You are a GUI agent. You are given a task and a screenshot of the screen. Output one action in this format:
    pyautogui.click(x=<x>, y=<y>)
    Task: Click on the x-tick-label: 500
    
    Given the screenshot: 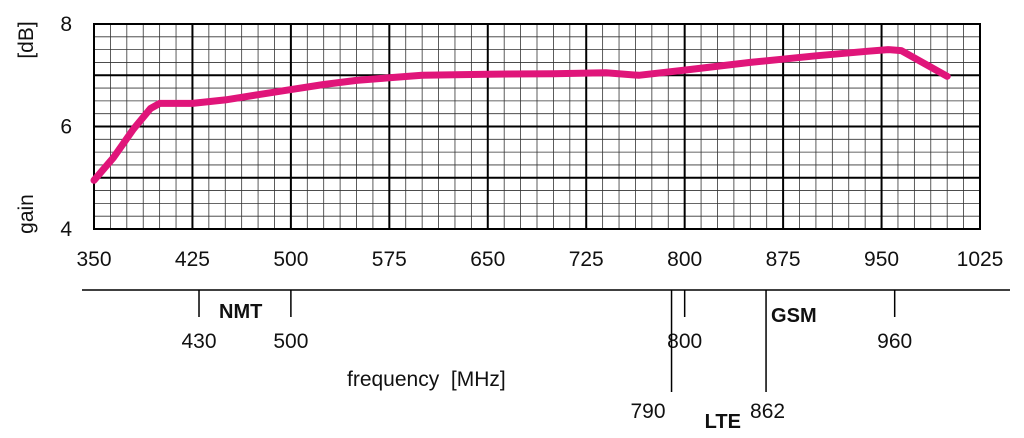 What is the action you would take?
    pyautogui.click(x=290, y=259)
    